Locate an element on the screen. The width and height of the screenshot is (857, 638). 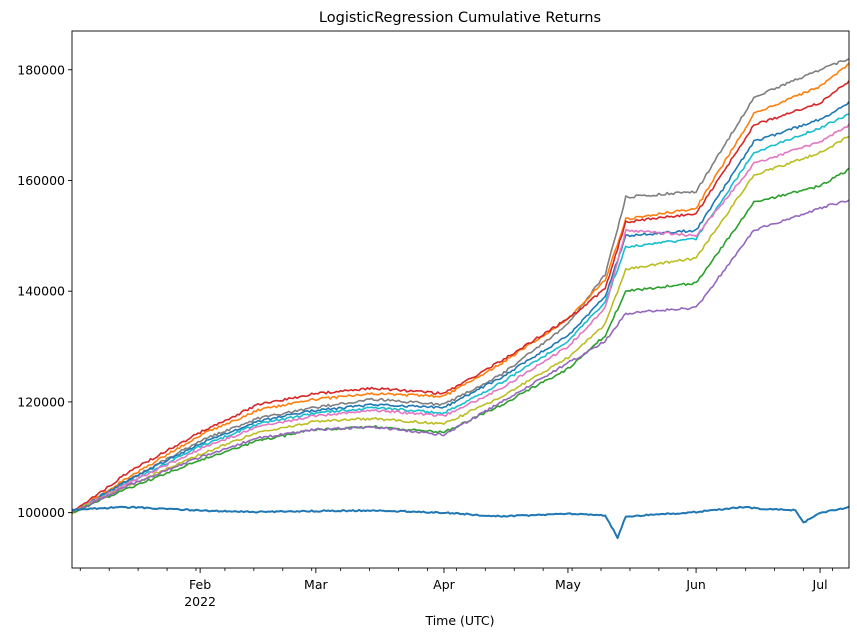
x-tick-label: Feb is located at coordinates (200, 584).